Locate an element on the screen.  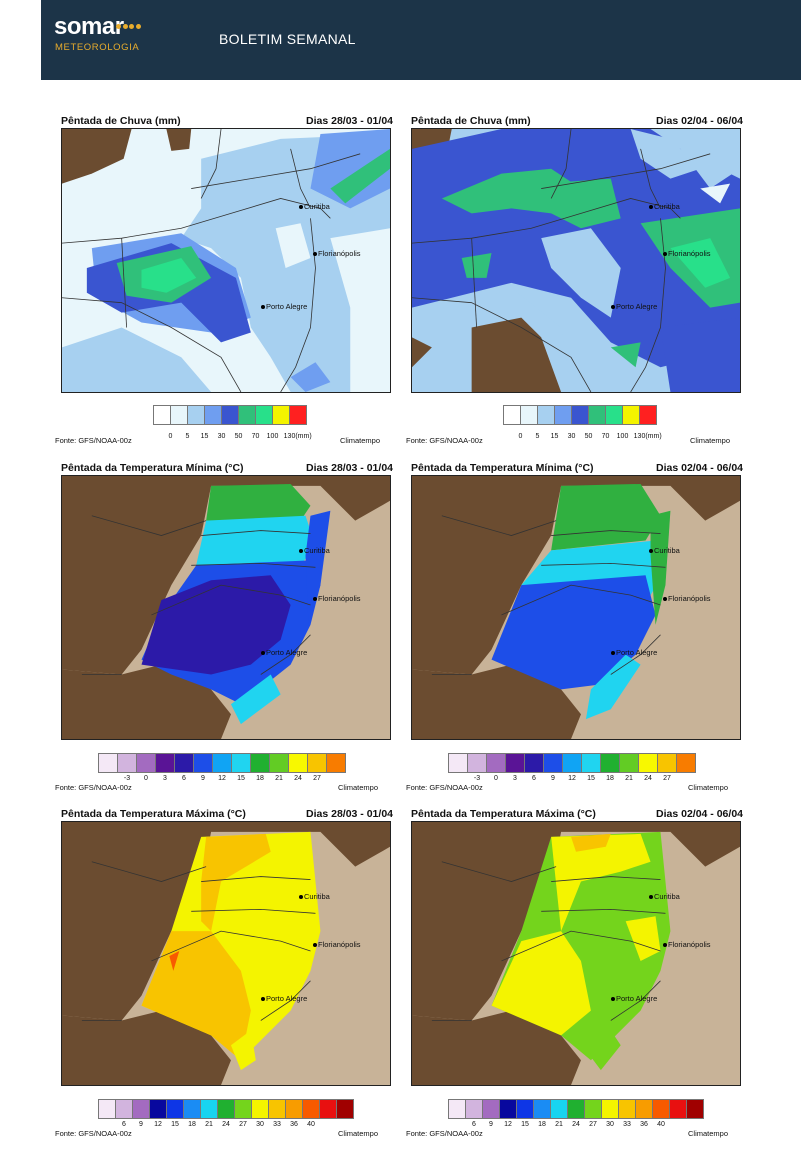
legend-tick-label: 24 is located at coordinates (576, 1124).